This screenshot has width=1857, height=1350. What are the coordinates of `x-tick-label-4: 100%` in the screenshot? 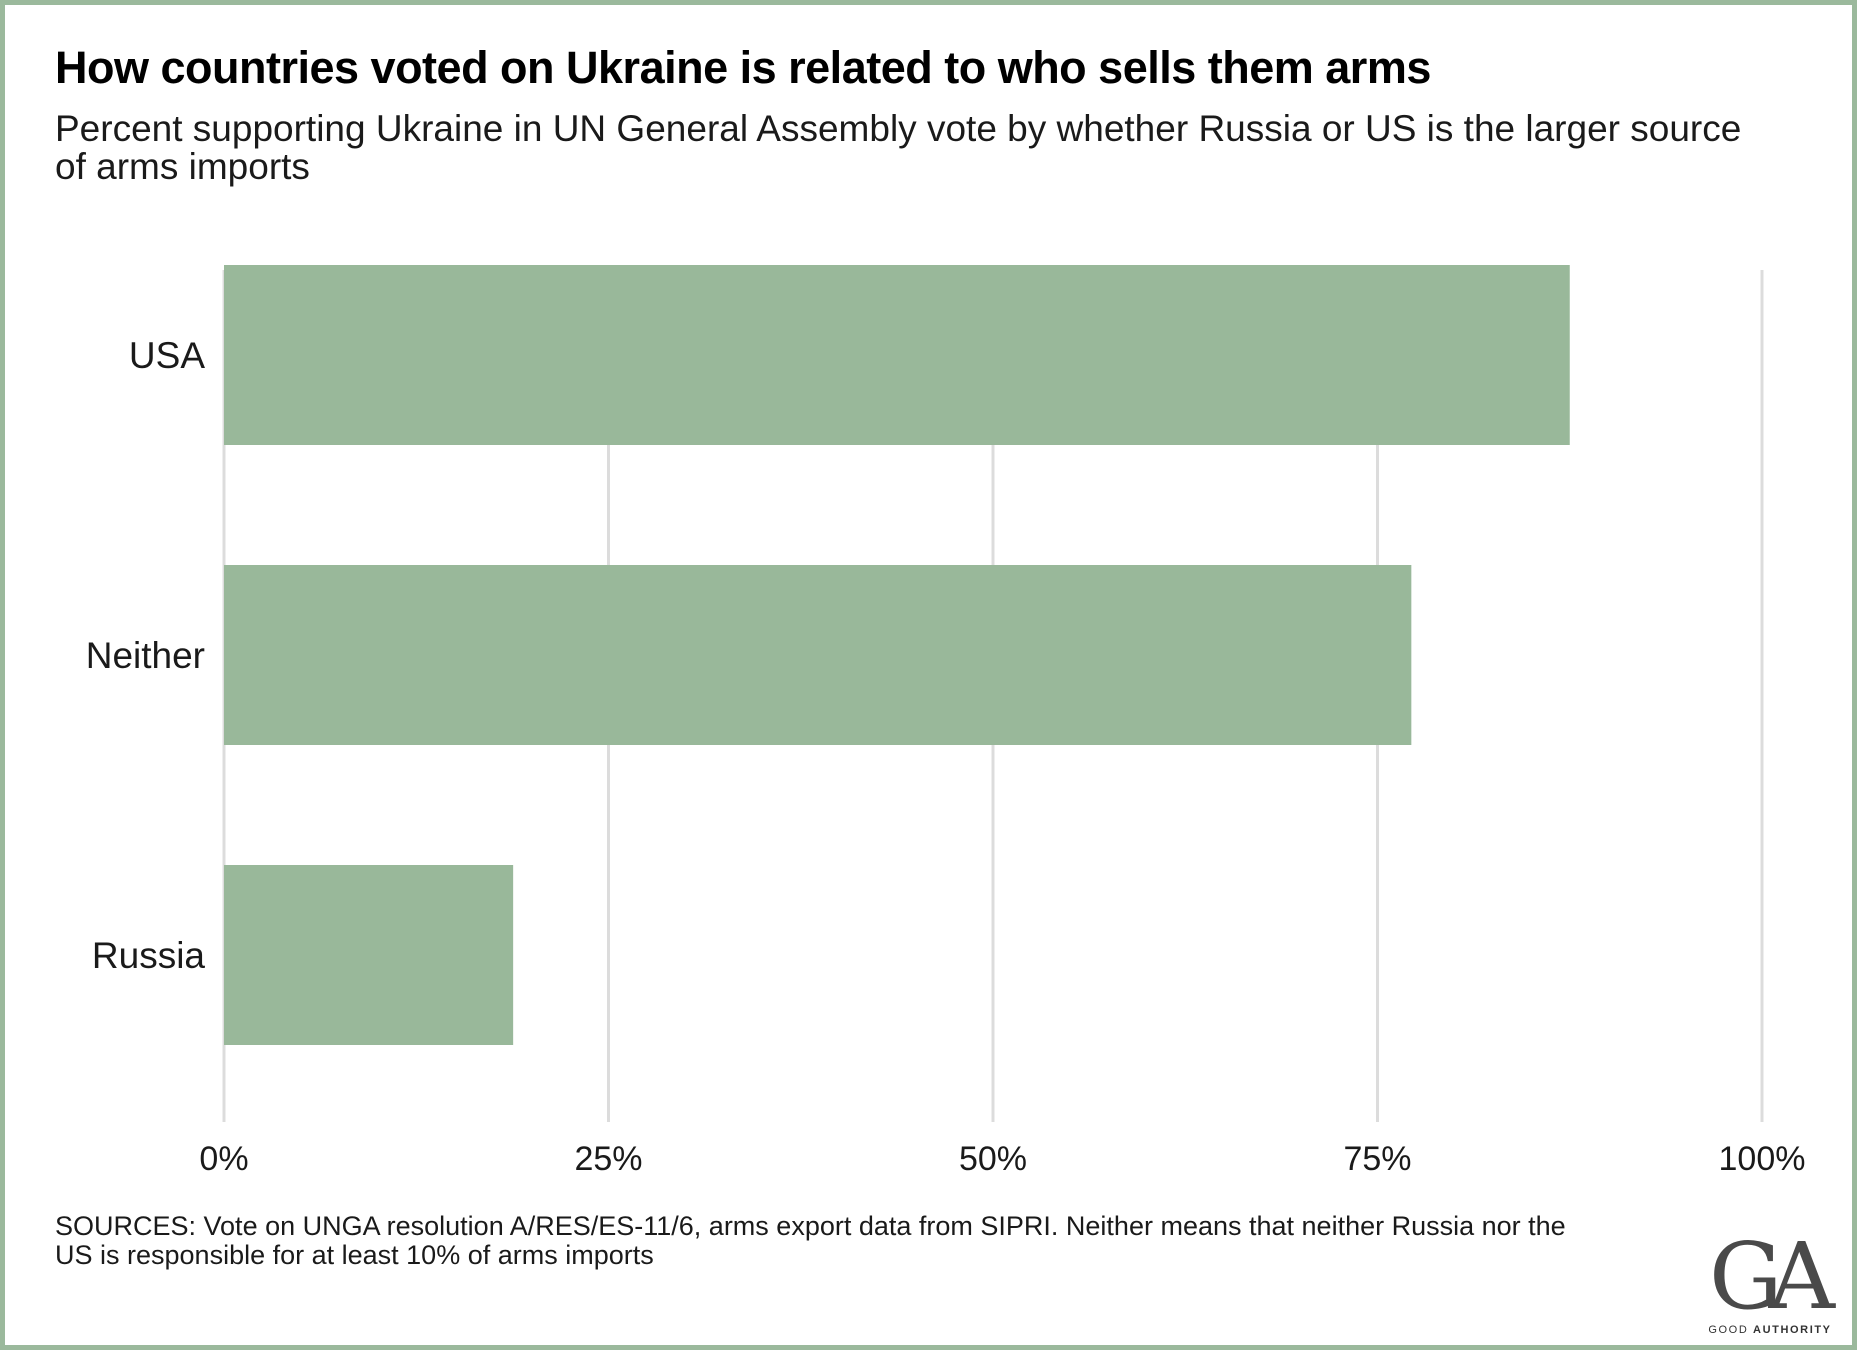 It's located at (1762, 1159).